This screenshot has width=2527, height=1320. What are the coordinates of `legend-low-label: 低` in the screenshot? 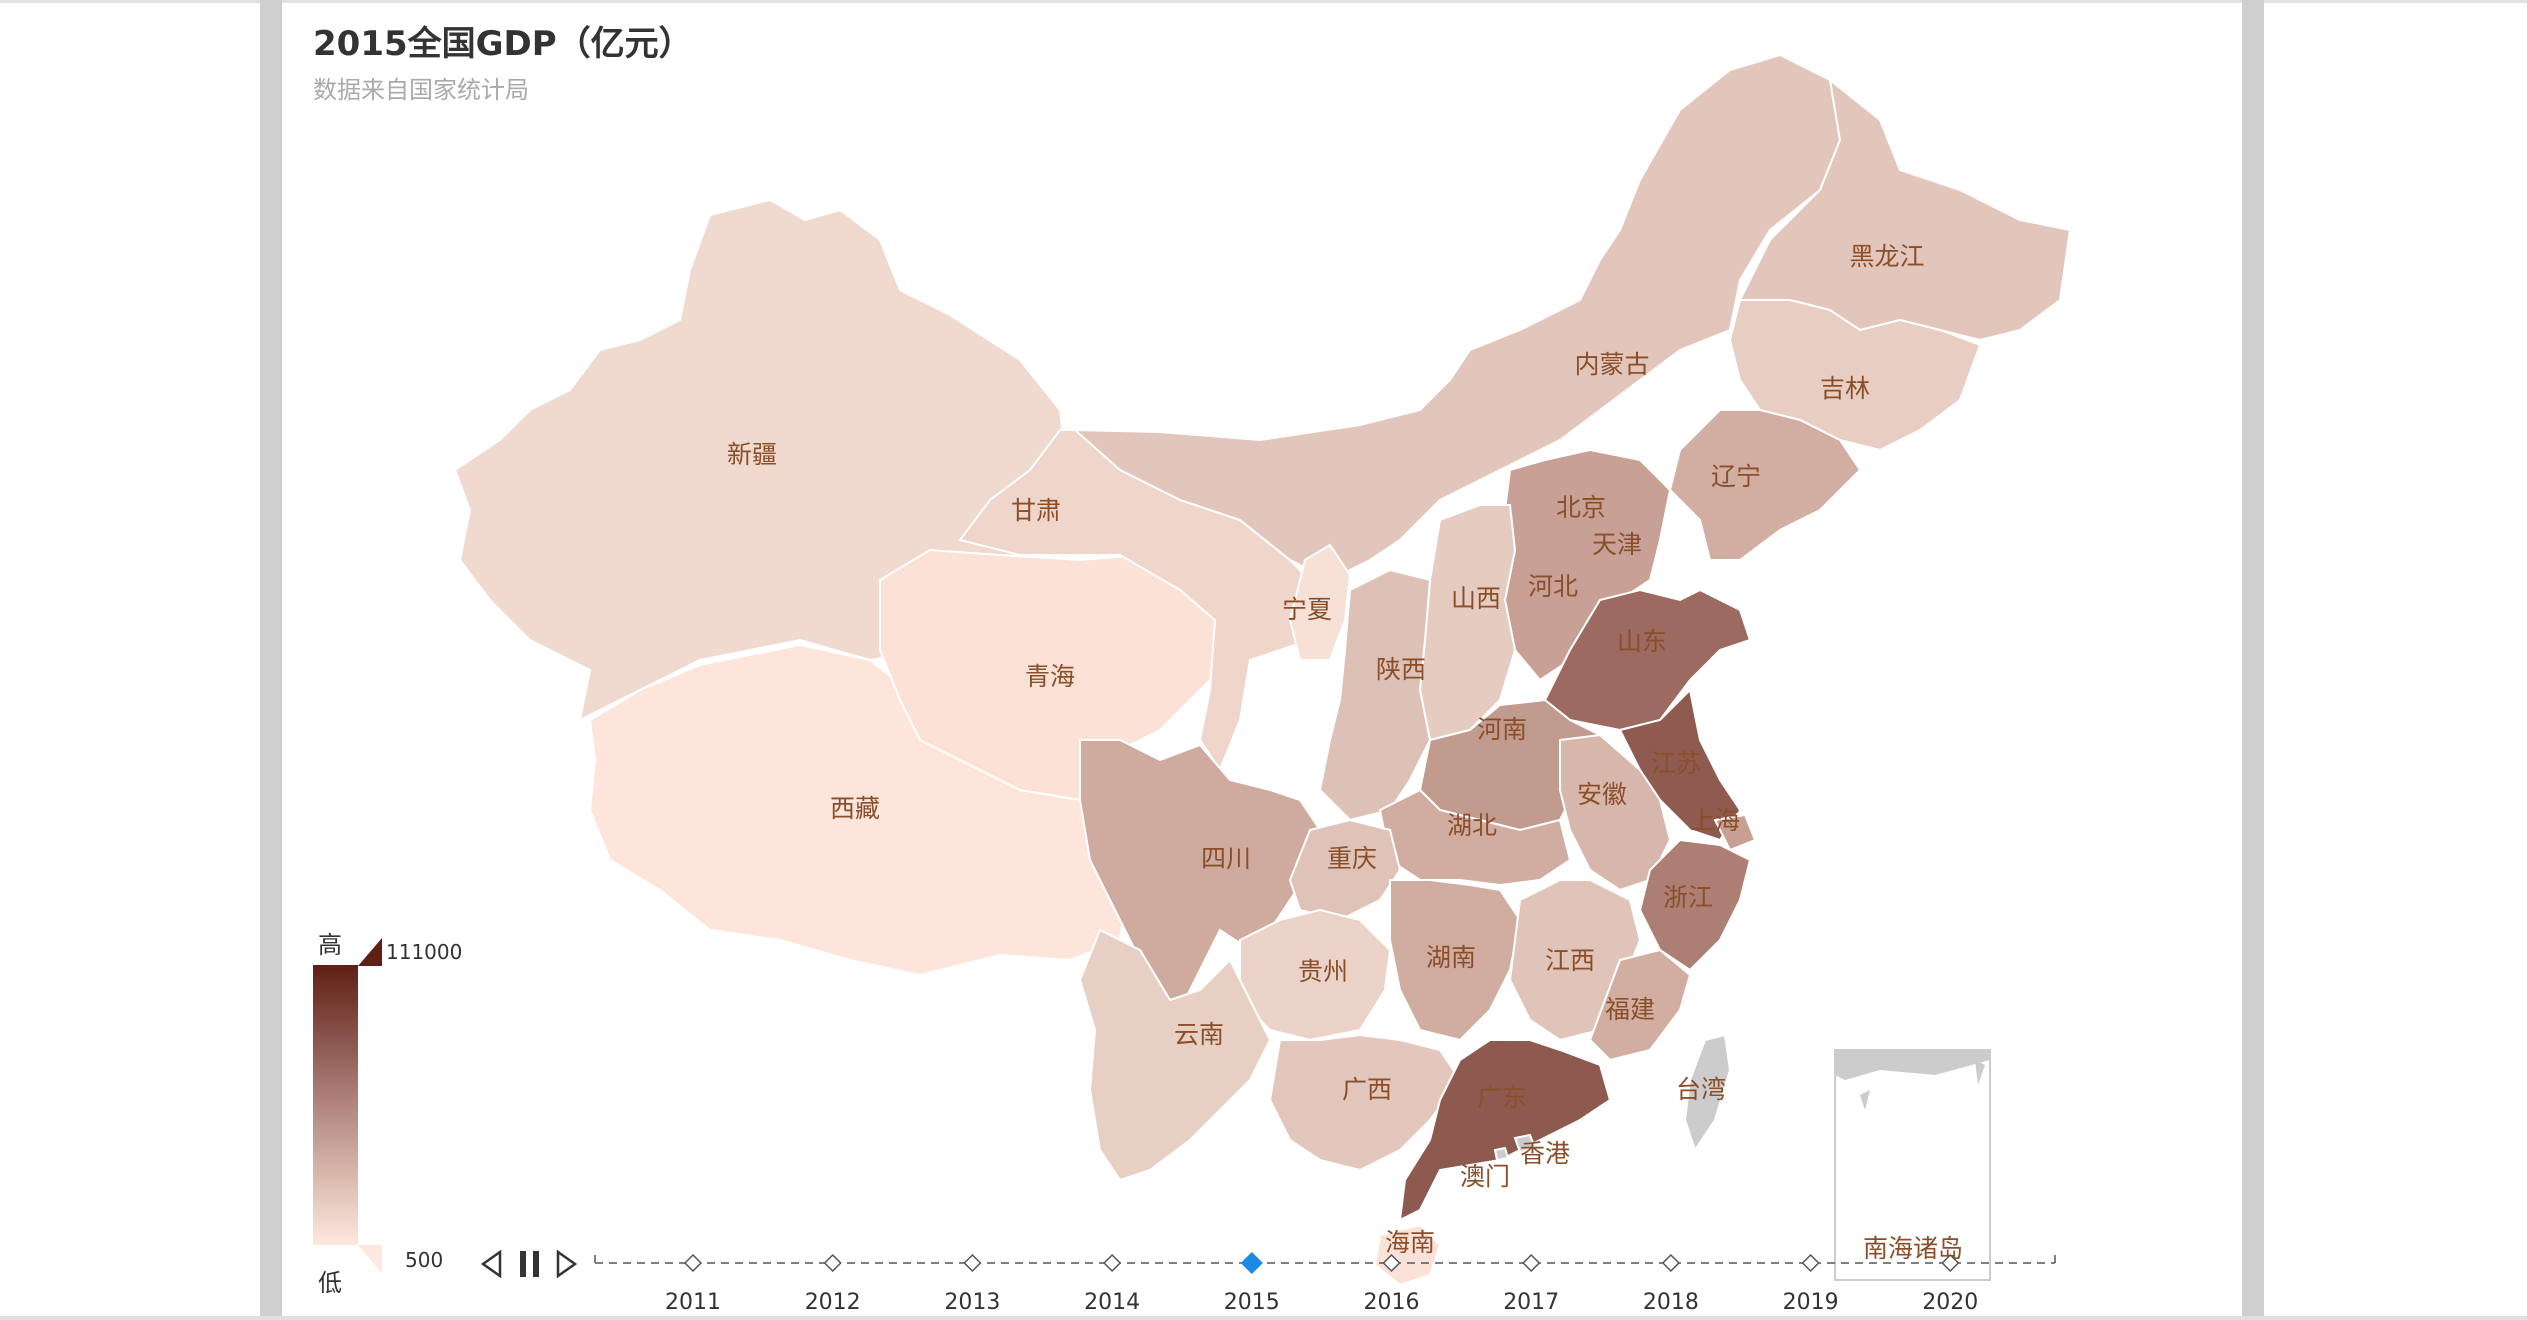 It's located at (330, 1283).